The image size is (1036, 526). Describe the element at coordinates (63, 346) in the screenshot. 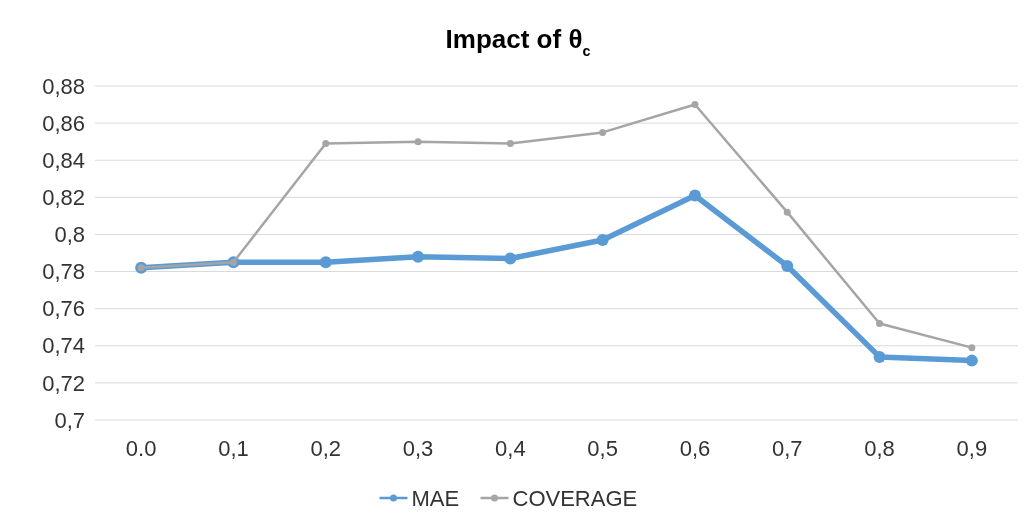

I see `y-tick-label: 0,74` at that location.